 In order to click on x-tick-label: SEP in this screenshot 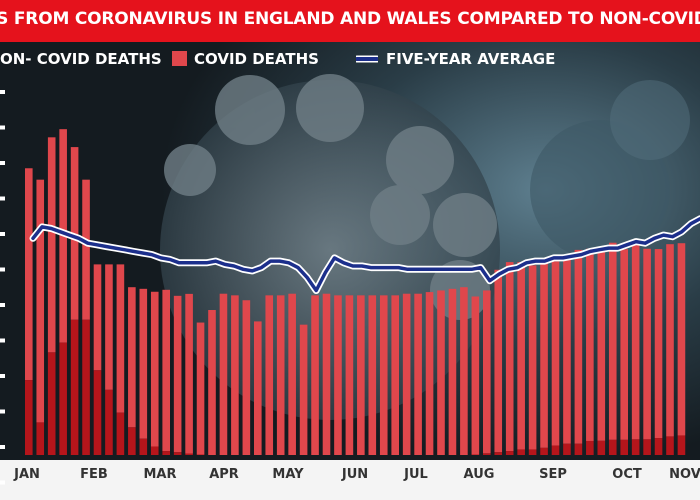, I will do `click(553, 474)`.